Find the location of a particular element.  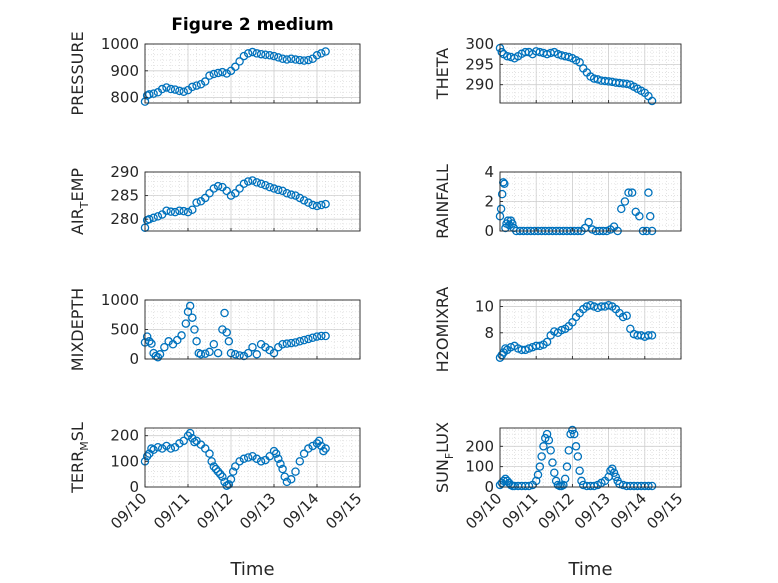

y-axis-label-main: MIXDEPTH is located at coordinates (77, 329).